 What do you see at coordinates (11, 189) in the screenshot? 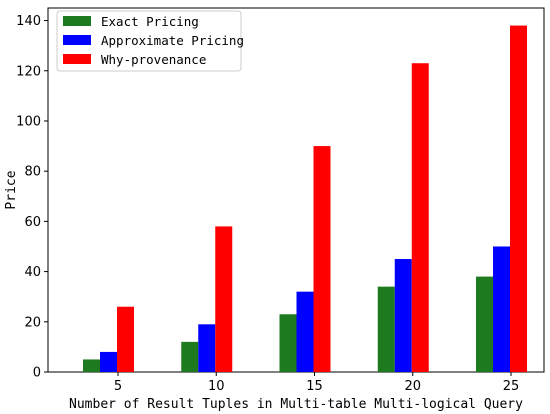
I see `y-axis-label: Price` at bounding box center [11, 189].